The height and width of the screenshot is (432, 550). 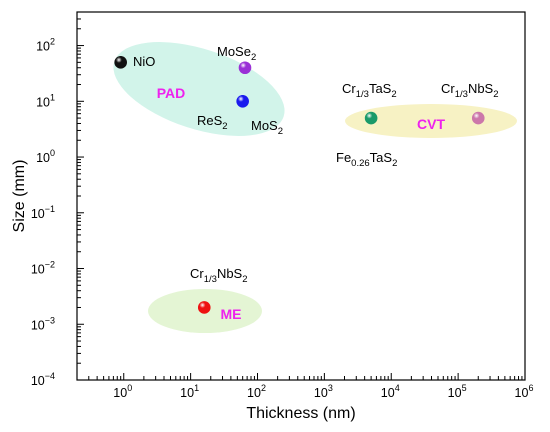 I want to click on y-tick-label: 10⁻⁴, so click(x=43, y=379).